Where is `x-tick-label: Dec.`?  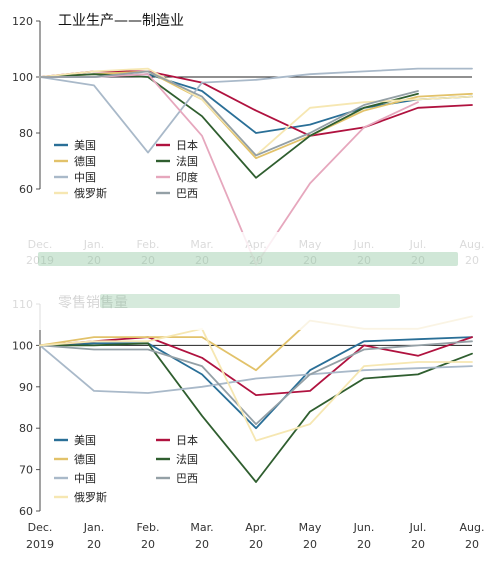
x-tick-label: Dec. is located at coordinates (40, 527).